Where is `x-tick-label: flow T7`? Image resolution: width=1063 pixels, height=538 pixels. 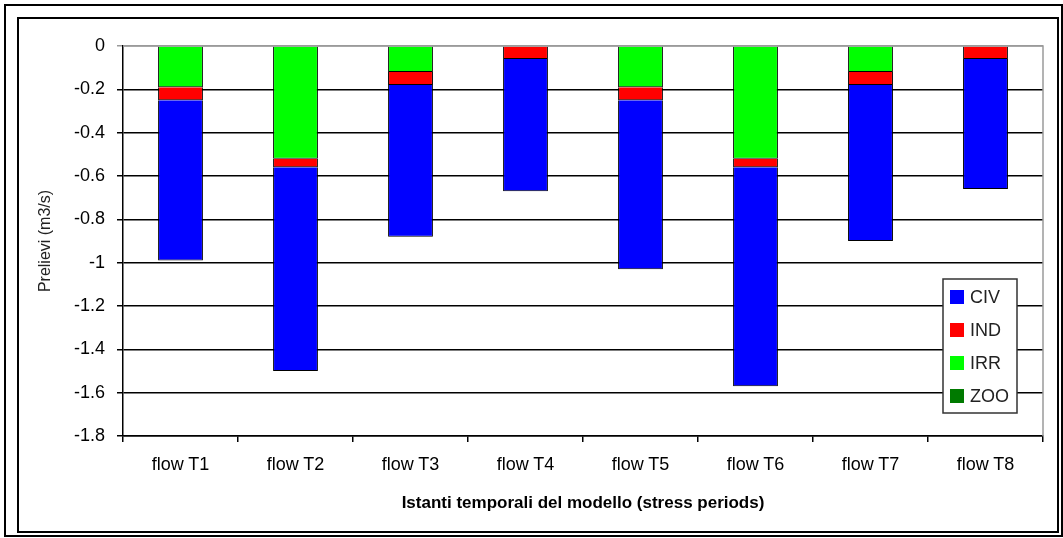 x-tick-label: flow T7 is located at coordinates (870, 463).